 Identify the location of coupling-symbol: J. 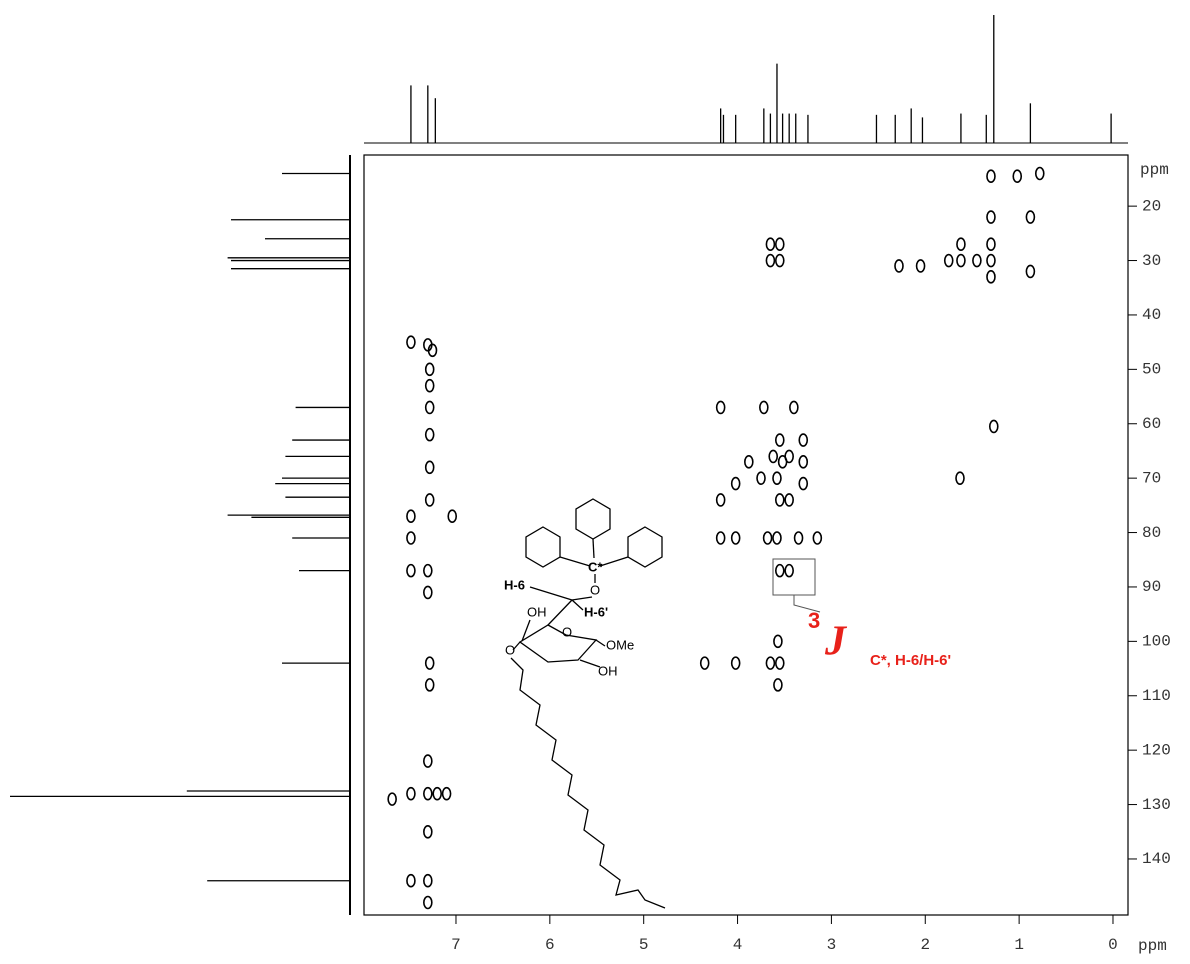
(836, 642).